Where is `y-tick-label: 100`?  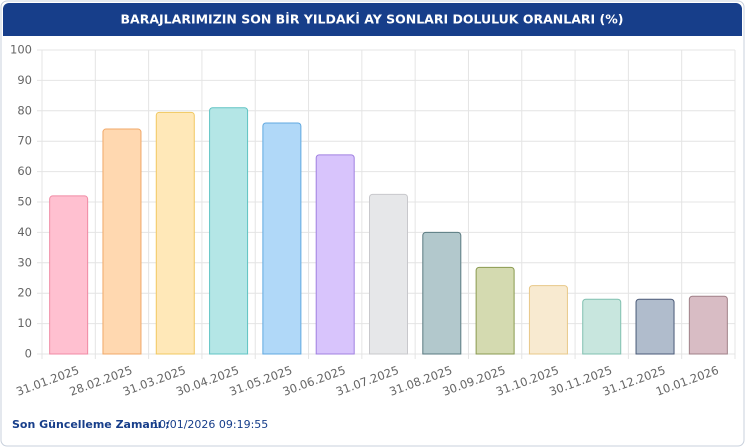 y-tick-label: 100 is located at coordinates (21, 50).